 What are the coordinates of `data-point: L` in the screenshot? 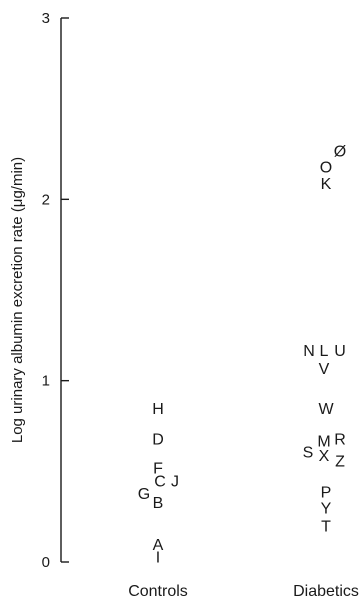 It's located at (324, 351).